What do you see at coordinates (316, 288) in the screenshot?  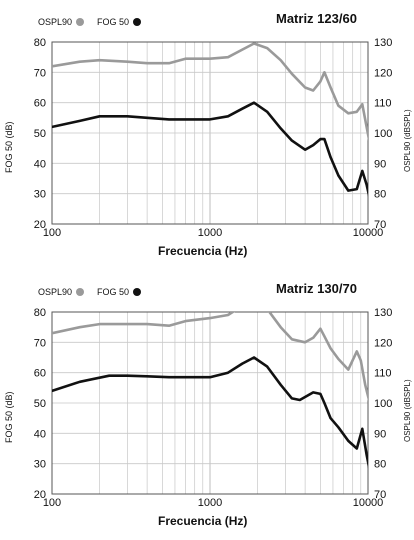 I see `chart-title: Matriz 130/70` at bounding box center [316, 288].